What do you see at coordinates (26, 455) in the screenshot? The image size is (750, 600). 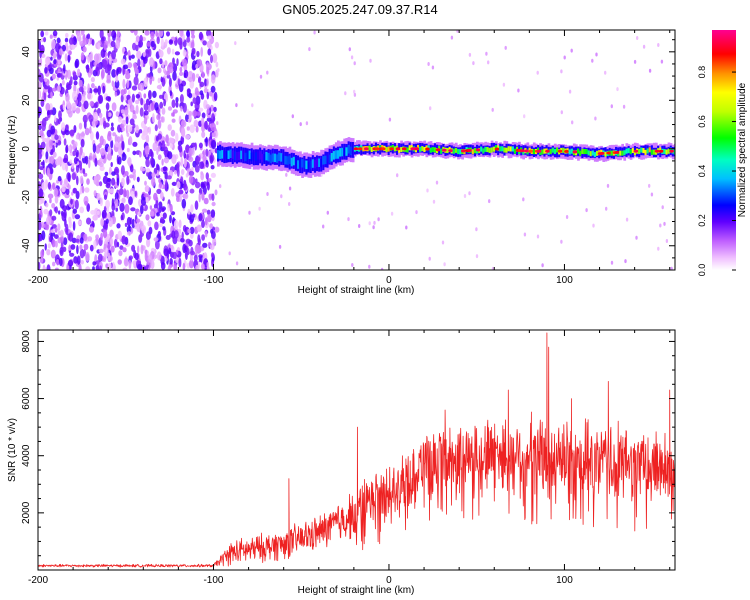 I see `y-tick-label: 4000` at bounding box center [26, 455].